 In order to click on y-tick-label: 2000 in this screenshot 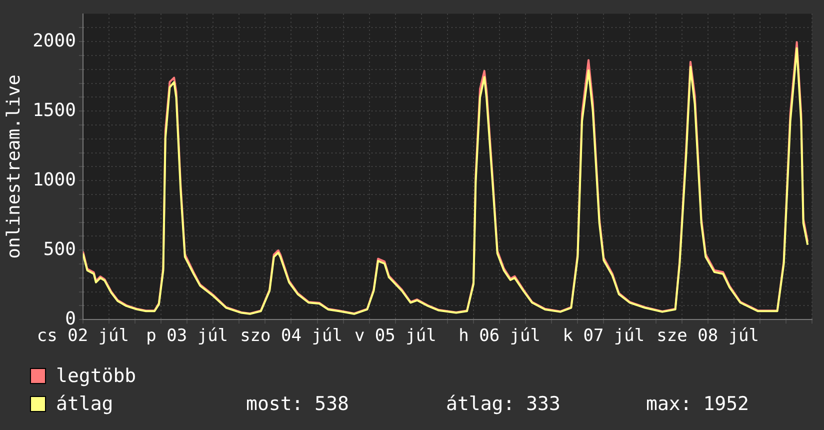, I will do `click(54, 41)`.